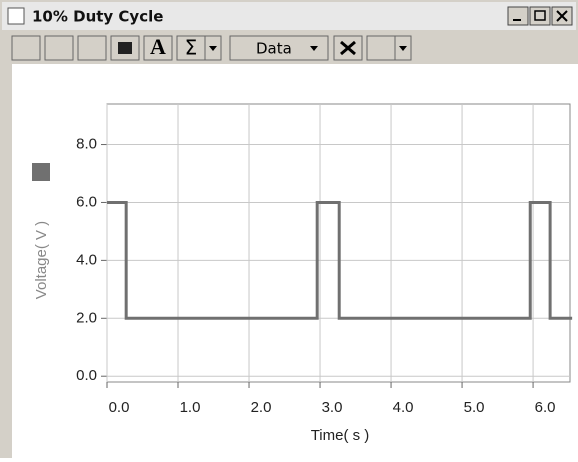 The image size is (578, 462). I want to click on x-tick-label: 2.0, so click(261, 407).